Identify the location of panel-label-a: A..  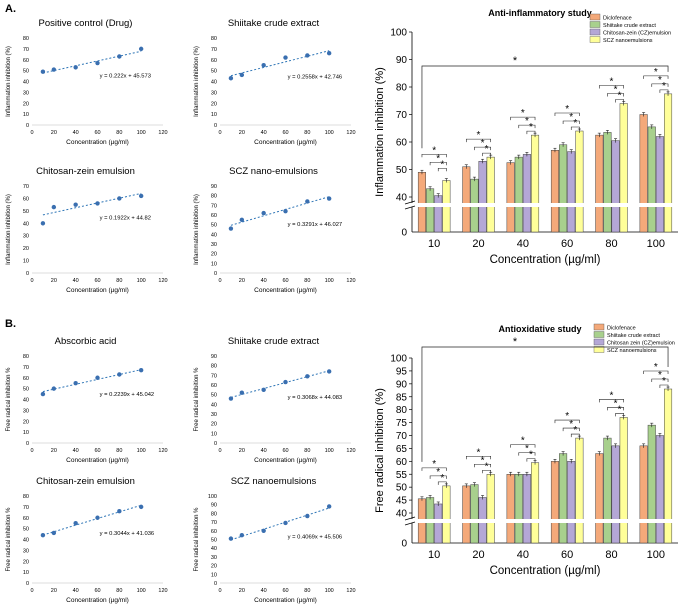
(10, 9).